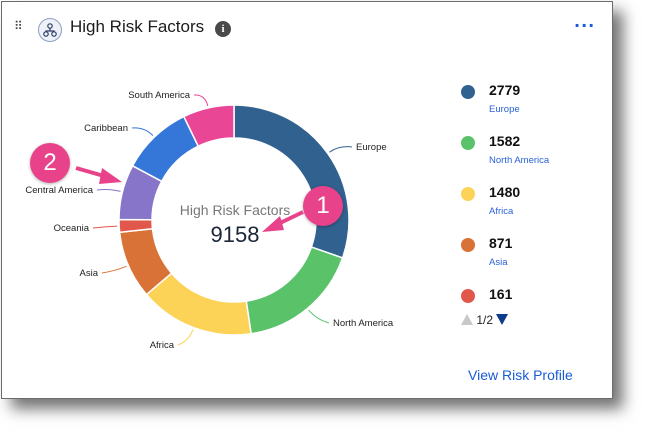  Describe the element at coordinates (59, 190) in the screenshot. I see `segment-label: Central America` at that location.